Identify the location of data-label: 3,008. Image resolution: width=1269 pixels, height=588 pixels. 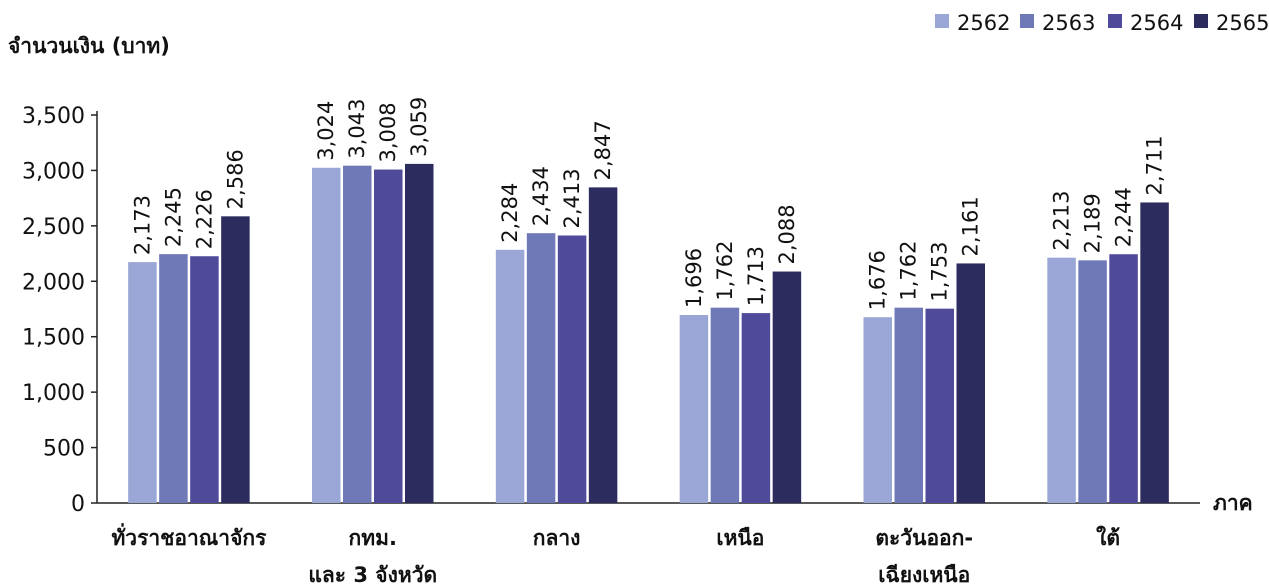
(388, 132).